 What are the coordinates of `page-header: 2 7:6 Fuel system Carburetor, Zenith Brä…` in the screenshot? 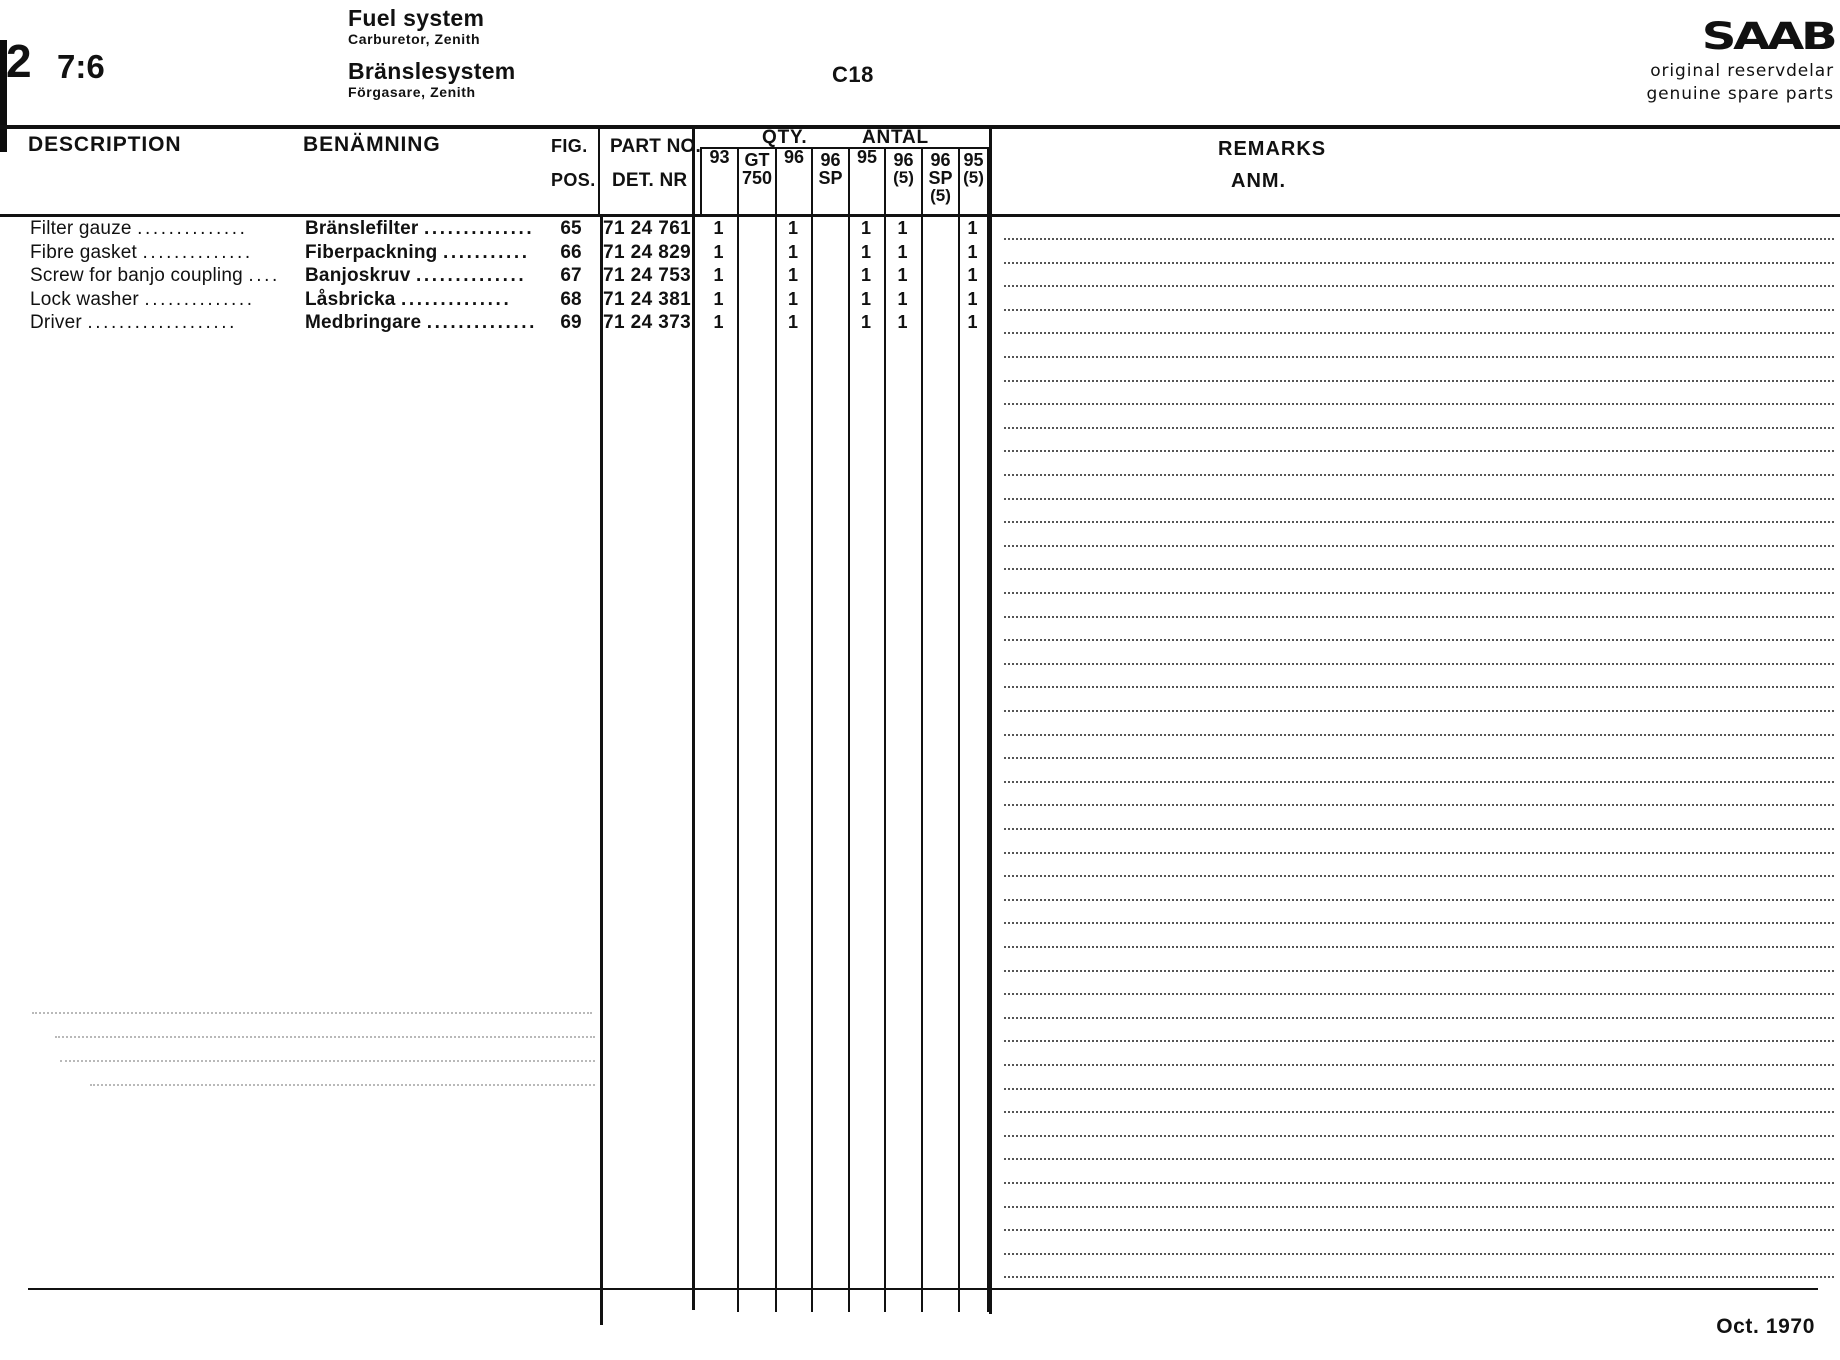 It's located at (920, 60).